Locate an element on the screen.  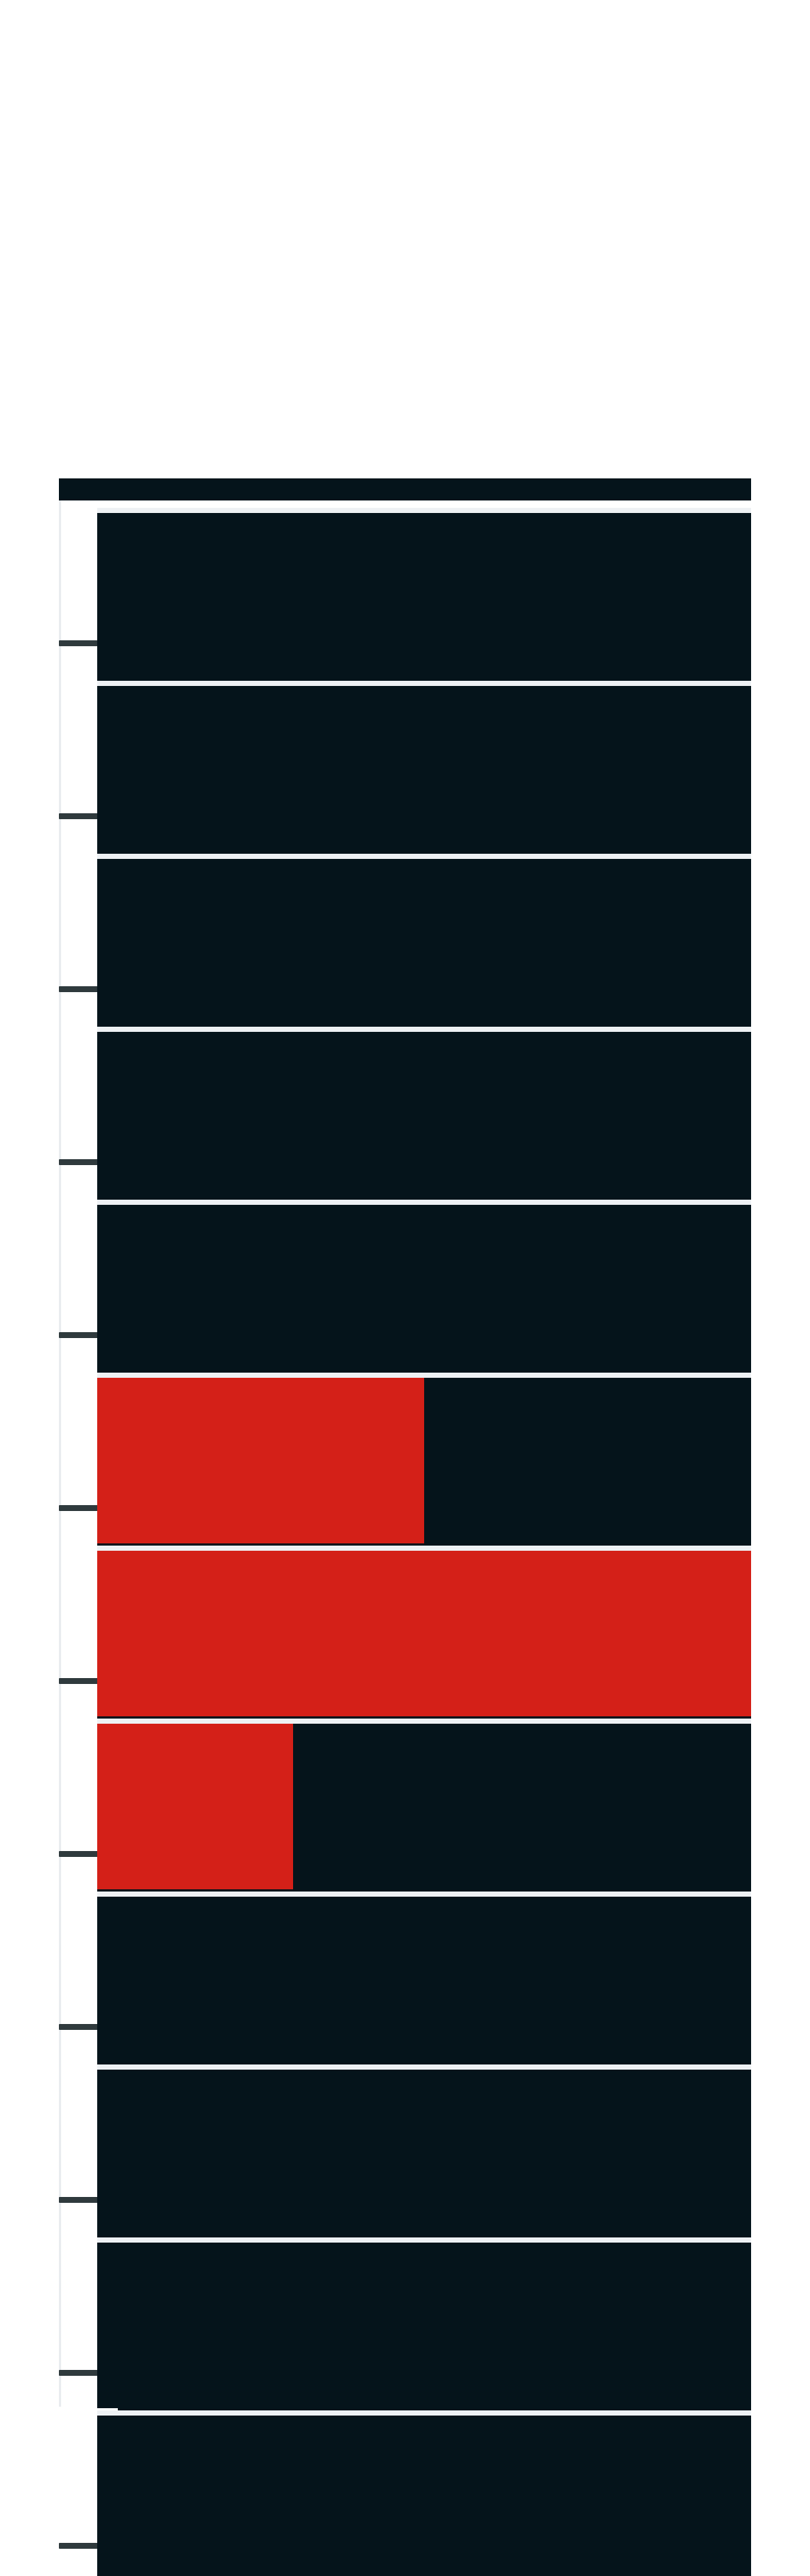
level-ruler is located at coordinates (79, 1513).